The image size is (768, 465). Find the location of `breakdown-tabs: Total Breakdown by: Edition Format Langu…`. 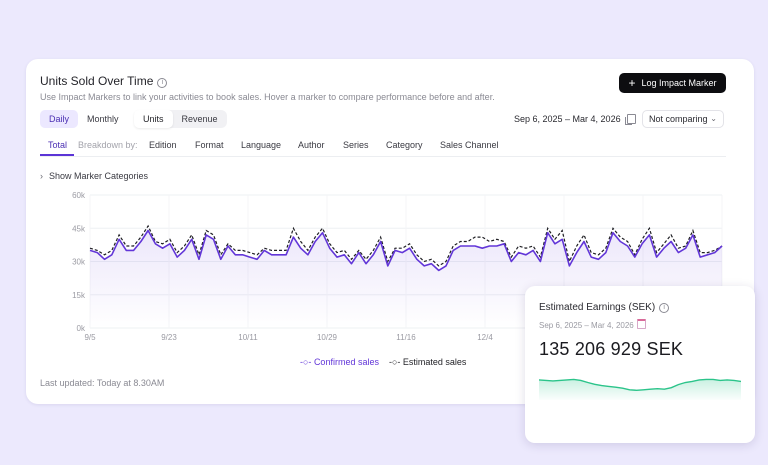

breakdown-tabs: Total Breakdown by: Edition Format Langu… is located at coordinates (383, 148).